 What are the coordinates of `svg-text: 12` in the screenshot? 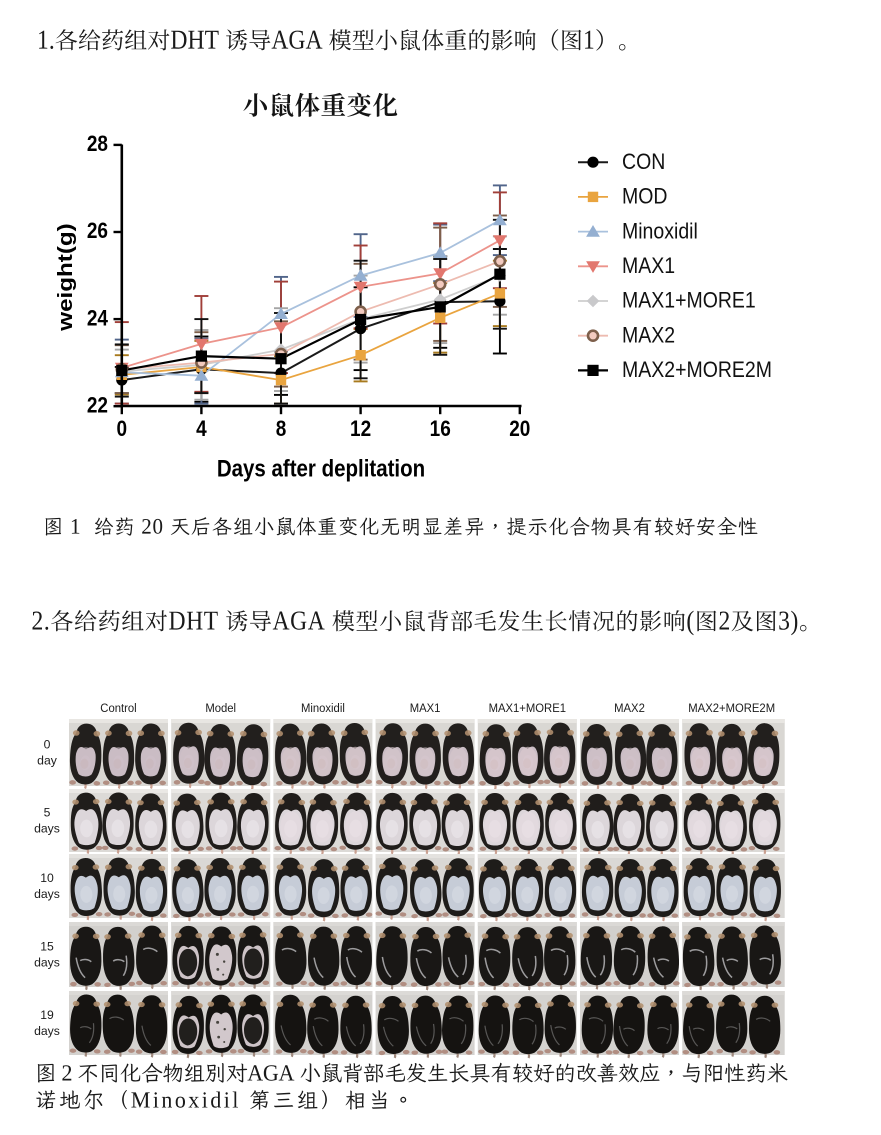 It's located at (360, 429).